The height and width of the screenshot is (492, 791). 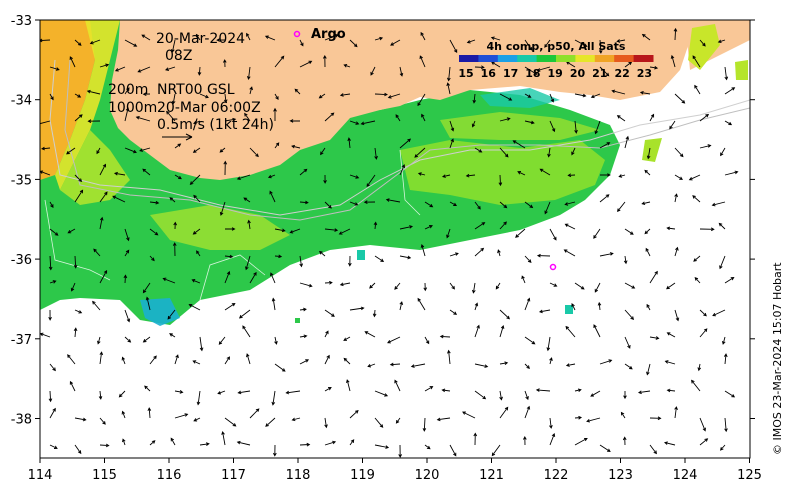 I want to click on lon-tick-label: 122, so click(x=556, y=475).